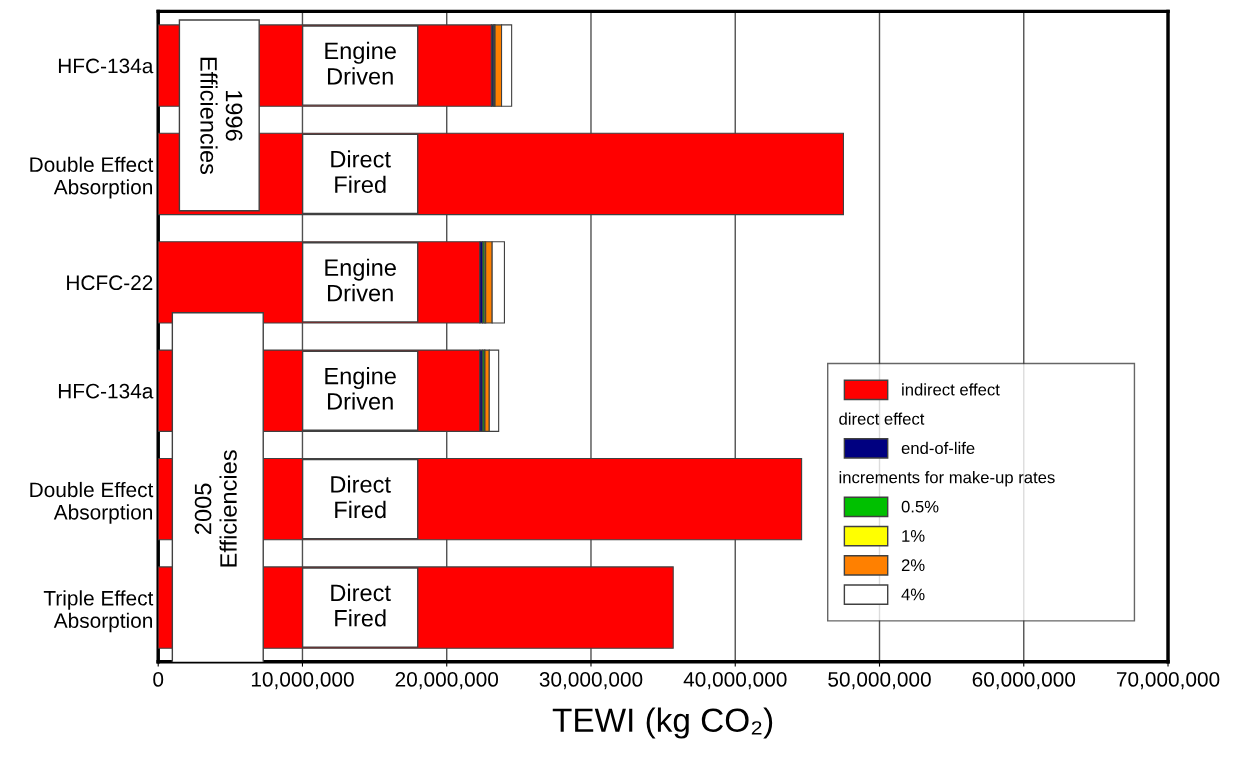 This screenshot has width=1236, height=758. What do you see at coordinates (879, 681) in the screenshot?
I see `x-tick-label: 50,000,000` at bounding box center [879, 681].